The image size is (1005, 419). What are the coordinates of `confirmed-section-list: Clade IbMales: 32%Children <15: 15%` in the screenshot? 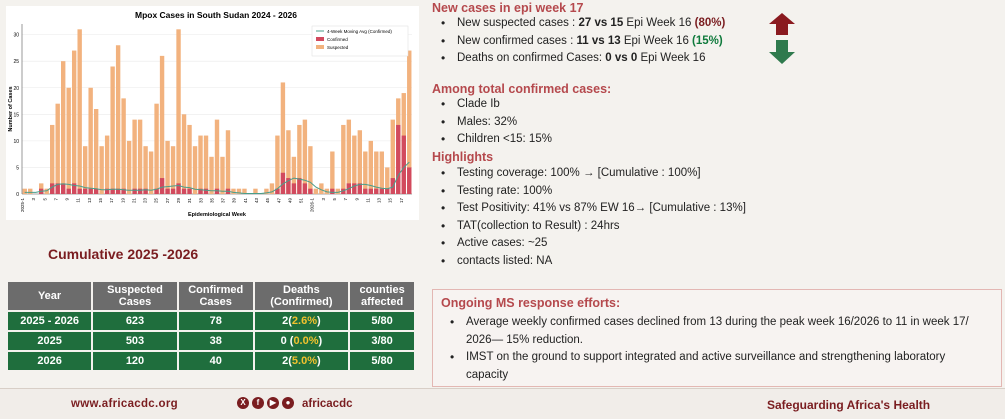 It's located at (492, 122).